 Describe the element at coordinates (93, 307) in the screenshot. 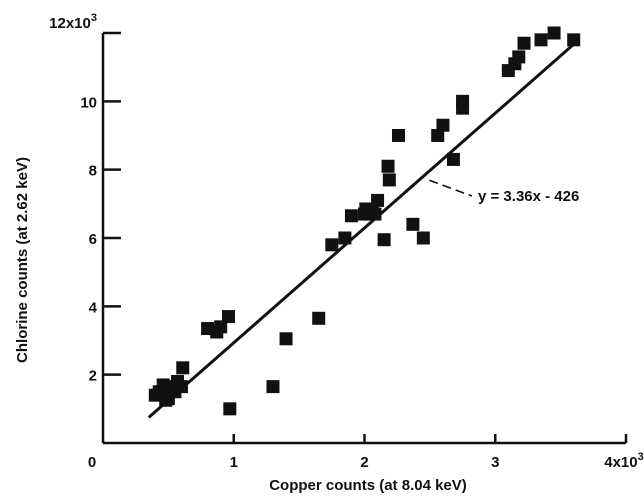

I see `y-tick-label: 4` at that location.